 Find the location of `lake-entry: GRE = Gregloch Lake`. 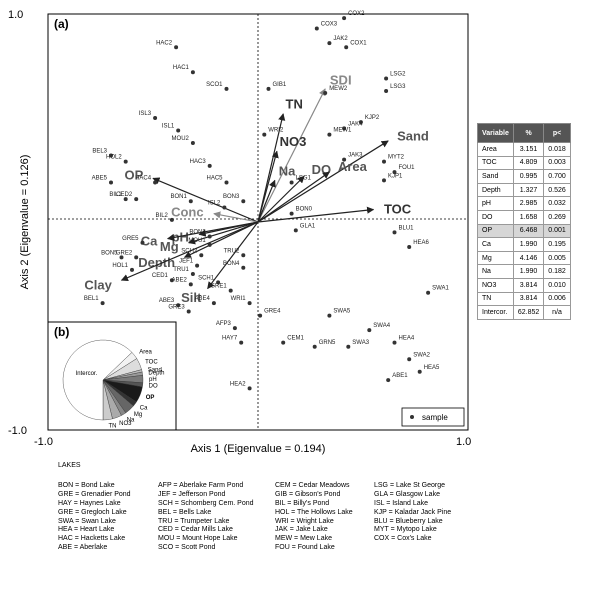

lake-entry: GRE = Gregloch Lake is located at coordinates (92, 512).